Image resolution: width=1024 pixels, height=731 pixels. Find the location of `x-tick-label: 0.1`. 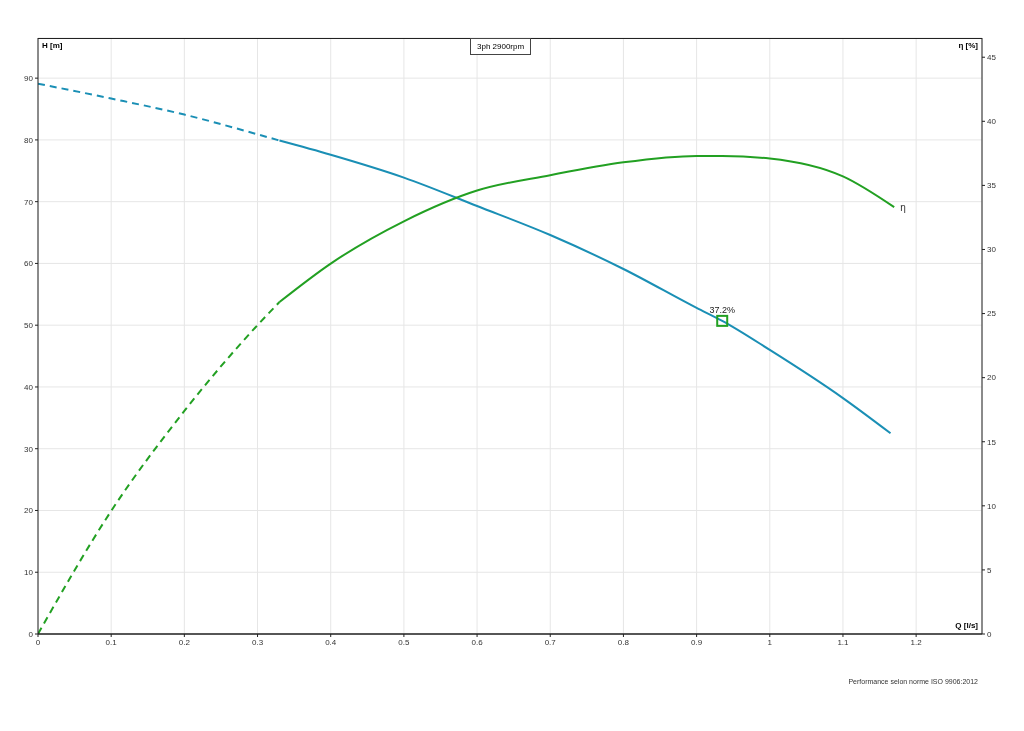

x-tick-label: 0.1 is located at coordinates (111, 642).